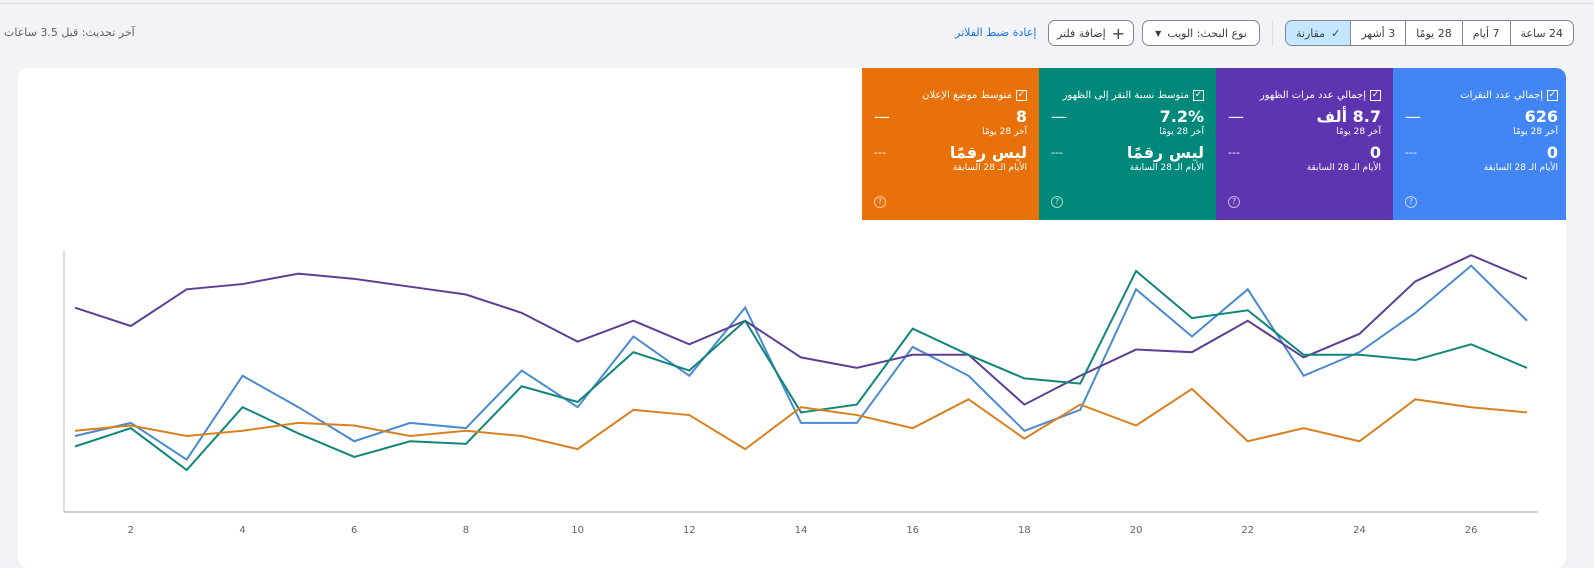  I want to click on reset-filters-link: إعادة ضبط الفلاتر, so click(995, 32).